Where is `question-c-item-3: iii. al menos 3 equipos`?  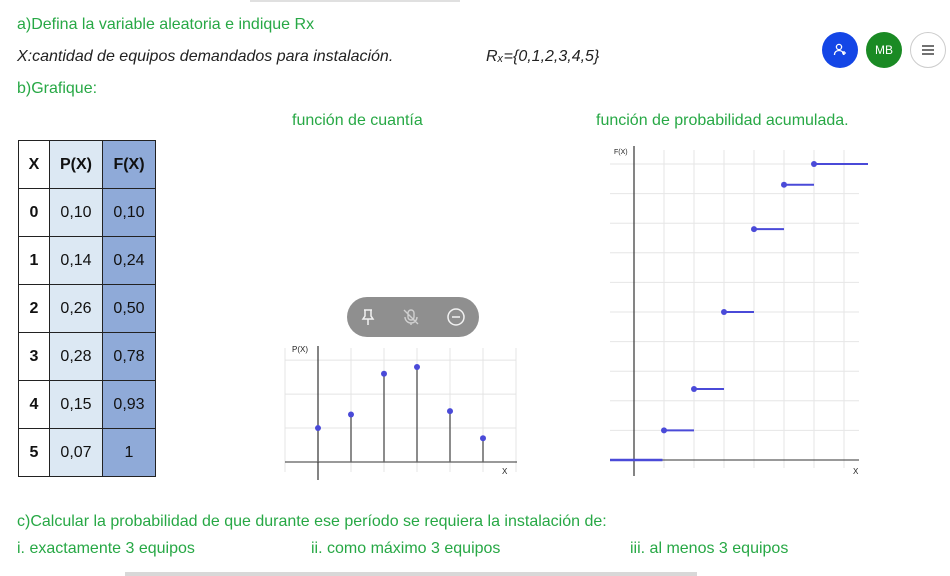
question-c-item-3: iii. al menos 3 equipos is located at coordinates (709, 548).